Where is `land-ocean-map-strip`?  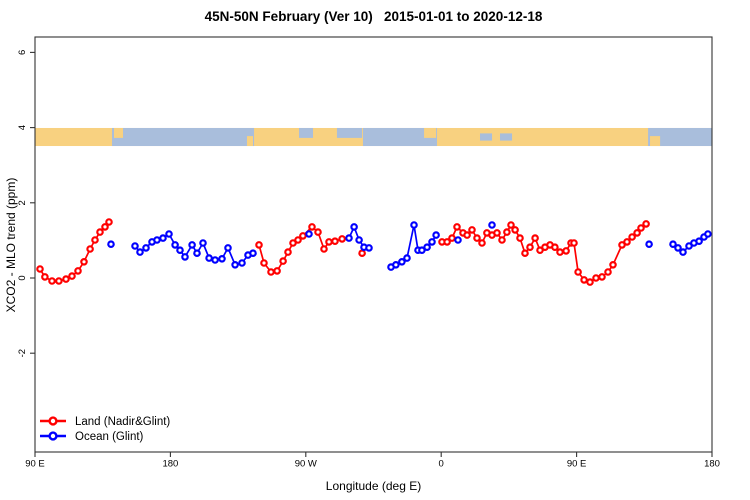 land-ocean-map-strip is located at coordinates (373, 137).